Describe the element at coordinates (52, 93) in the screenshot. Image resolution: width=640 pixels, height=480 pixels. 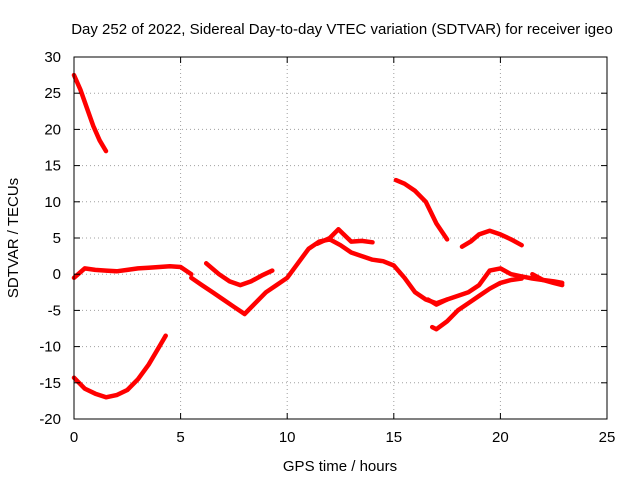
I see `y-tick-label: 25` at that location.